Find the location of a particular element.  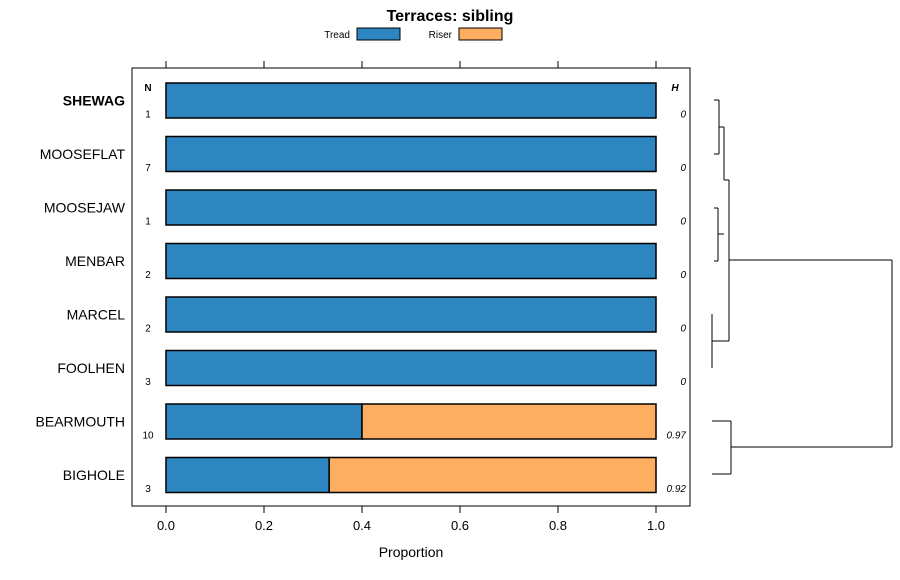

category-label: MOOSEJAW is located at coordinates (85, 208).